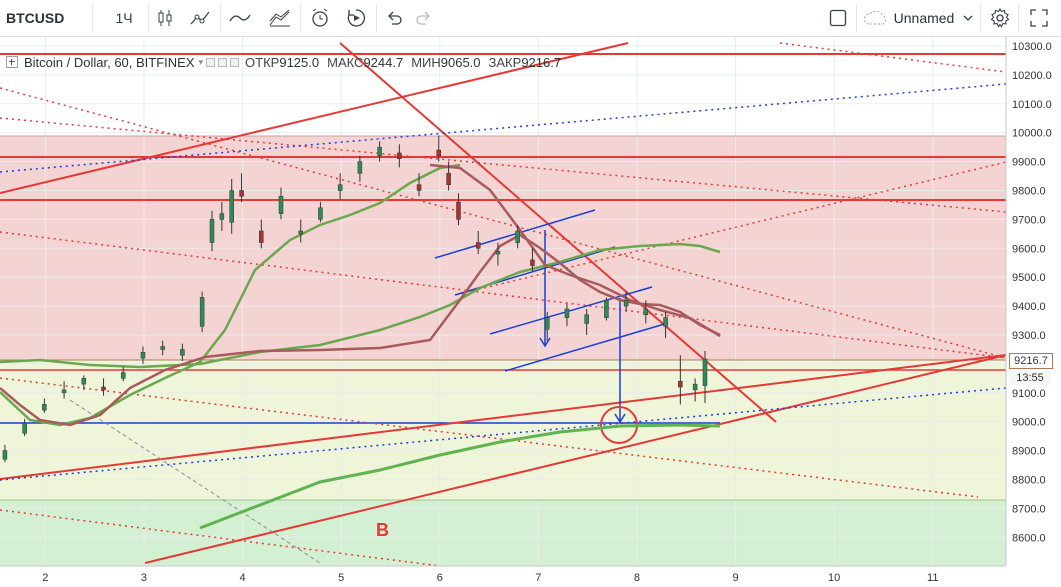  What do you see at coordinates (1030, 378) in the screenshot?
I see `countdown-tag: 13:55` at bounding box center [1030, 378].